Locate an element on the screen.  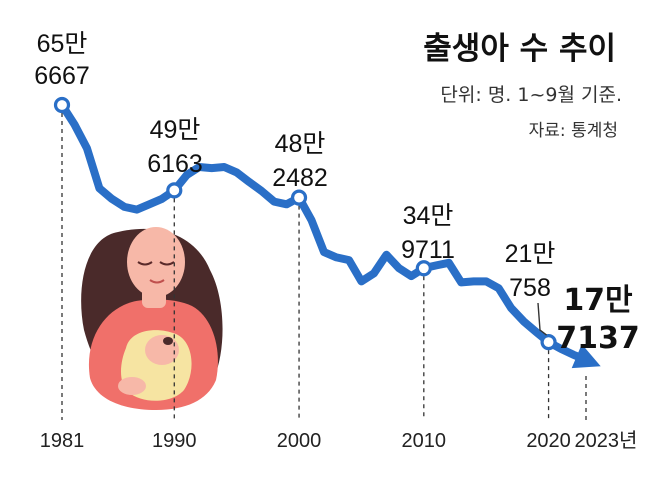
label-2020-line1: 21만 is located at coordinates (530, 254).